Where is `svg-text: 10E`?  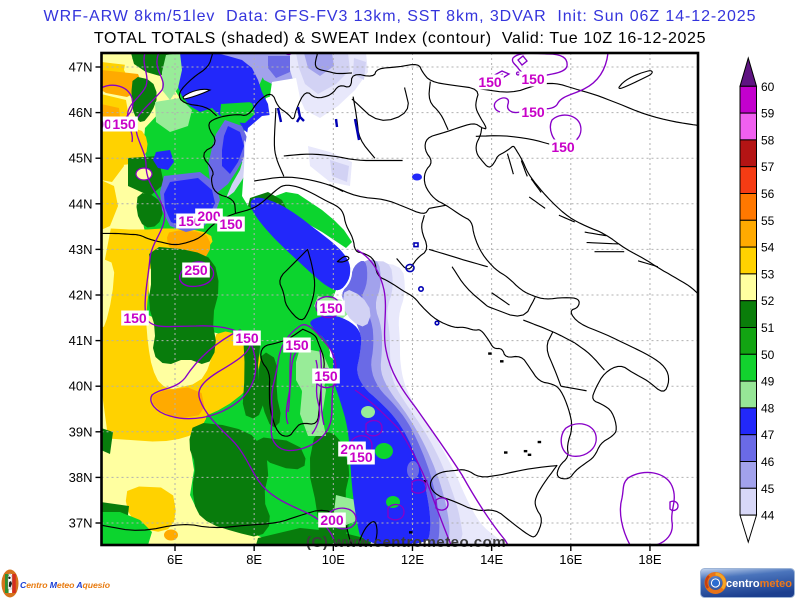 svg-text: 10E is located at coordinates (333, 559).